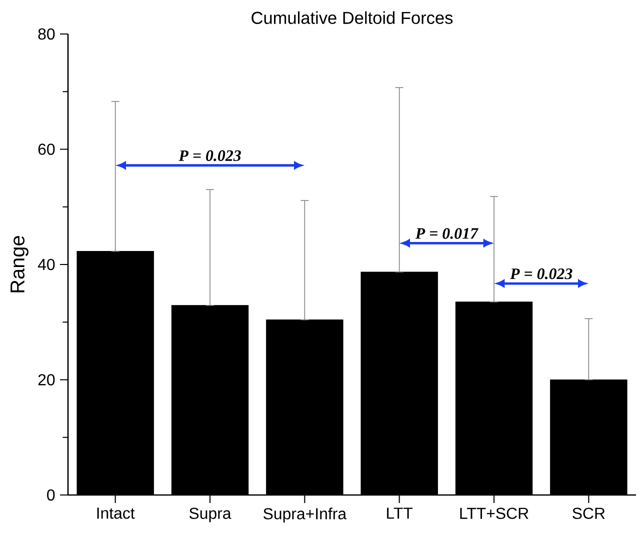 The image size is (642, 534). Describe the element at coordinates (46, 380) in the screenshot. I see `y-tick-label: 20` at that location.